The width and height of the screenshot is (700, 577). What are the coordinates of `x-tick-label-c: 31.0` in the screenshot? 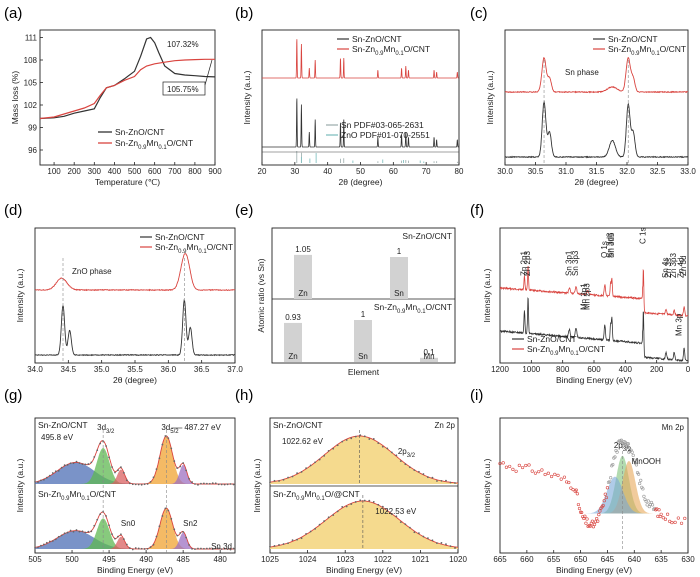 It's located at (566, 171).